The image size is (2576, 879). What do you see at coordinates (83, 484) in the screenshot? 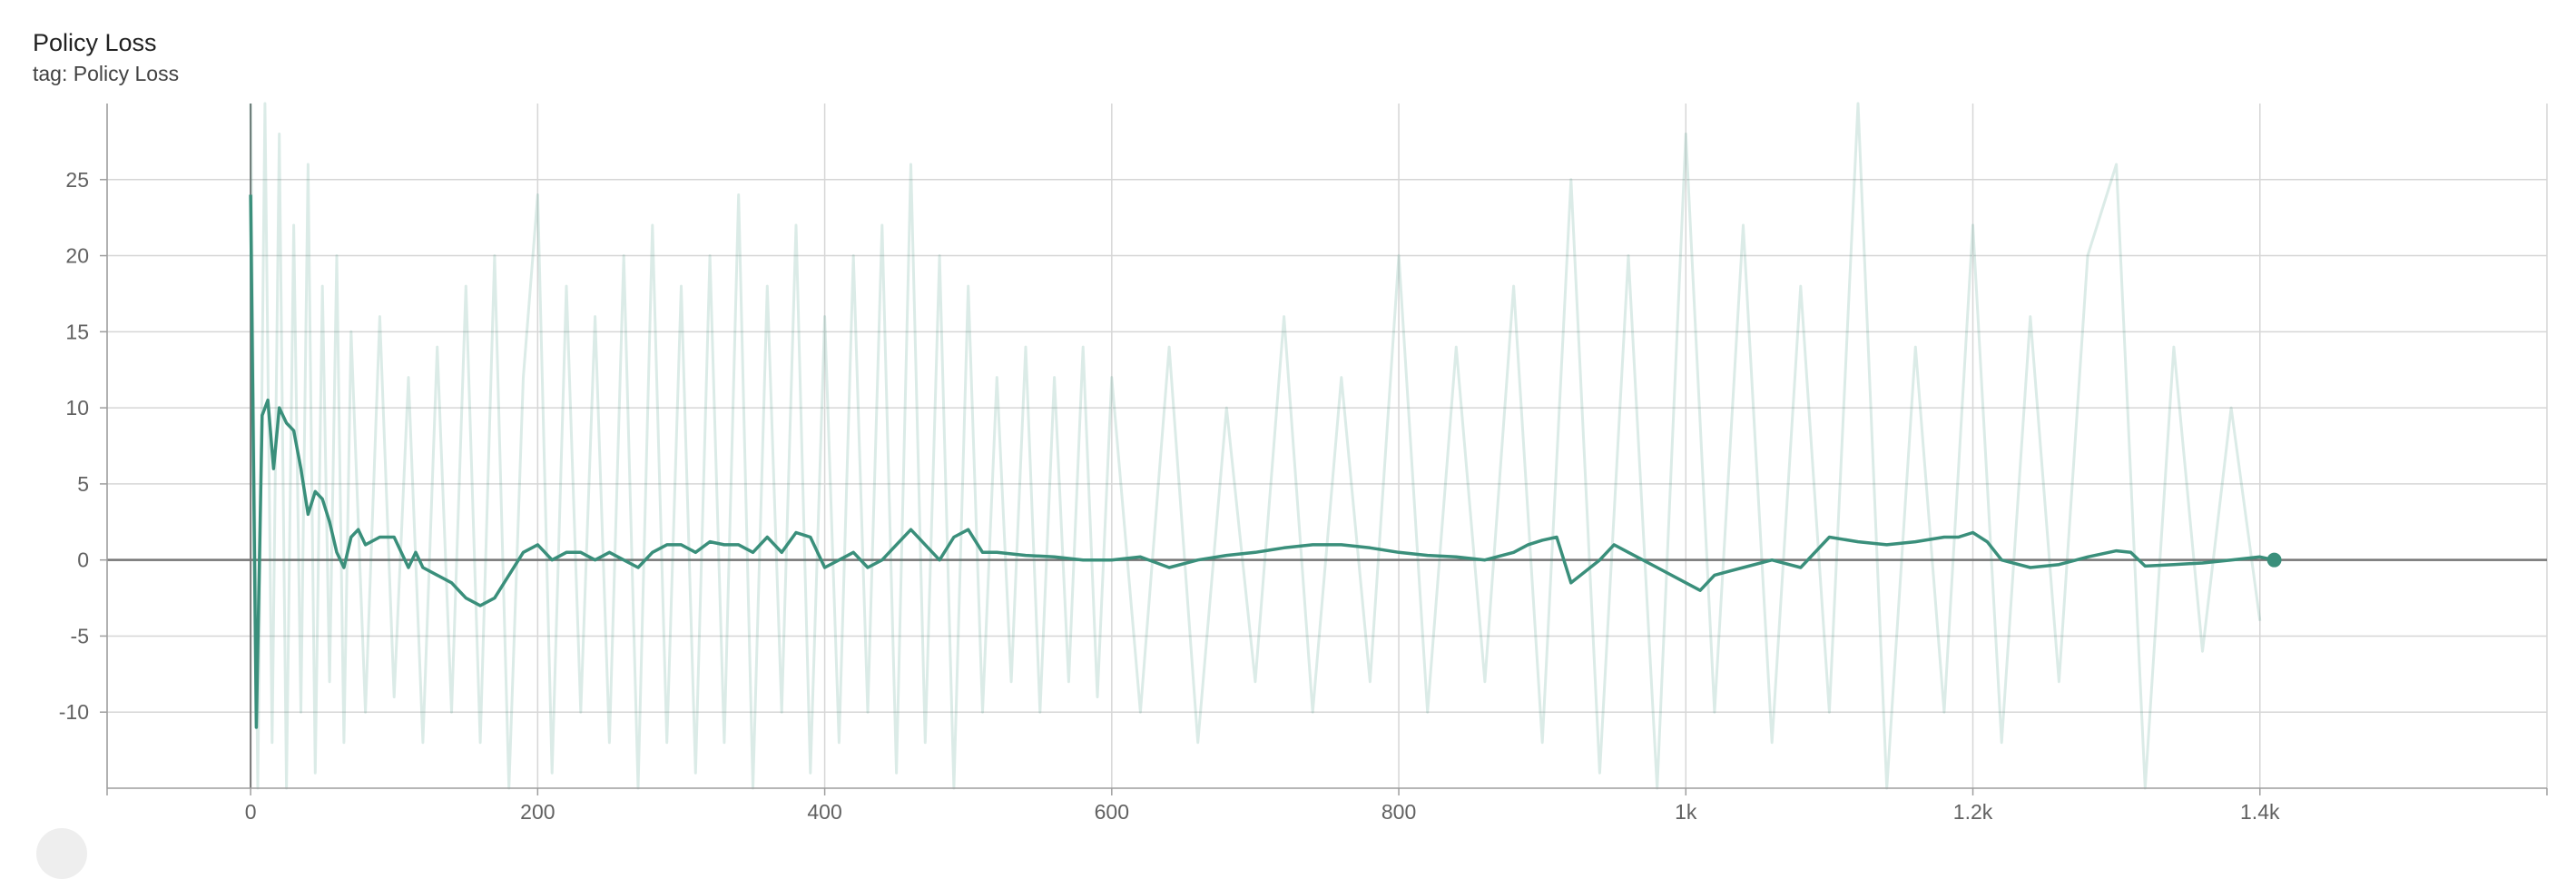
I see `y-tick-label: 5` at bounding box center [83, 484].